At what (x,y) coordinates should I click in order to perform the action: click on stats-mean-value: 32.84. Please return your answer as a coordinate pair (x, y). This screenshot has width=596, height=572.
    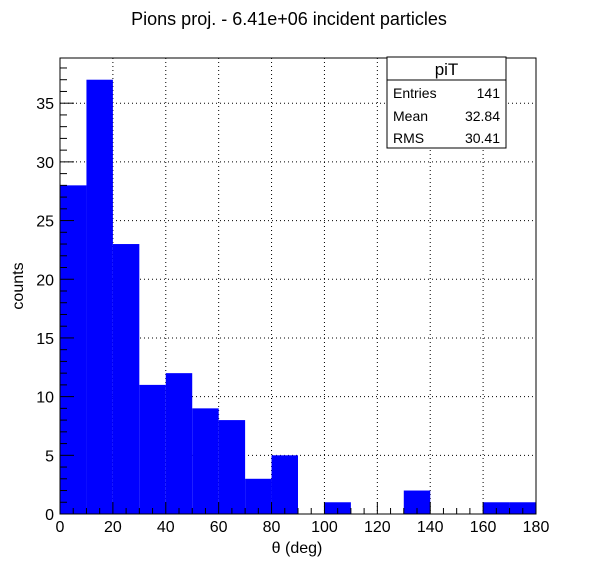
    Looking at the image, I should click on (482, 116).